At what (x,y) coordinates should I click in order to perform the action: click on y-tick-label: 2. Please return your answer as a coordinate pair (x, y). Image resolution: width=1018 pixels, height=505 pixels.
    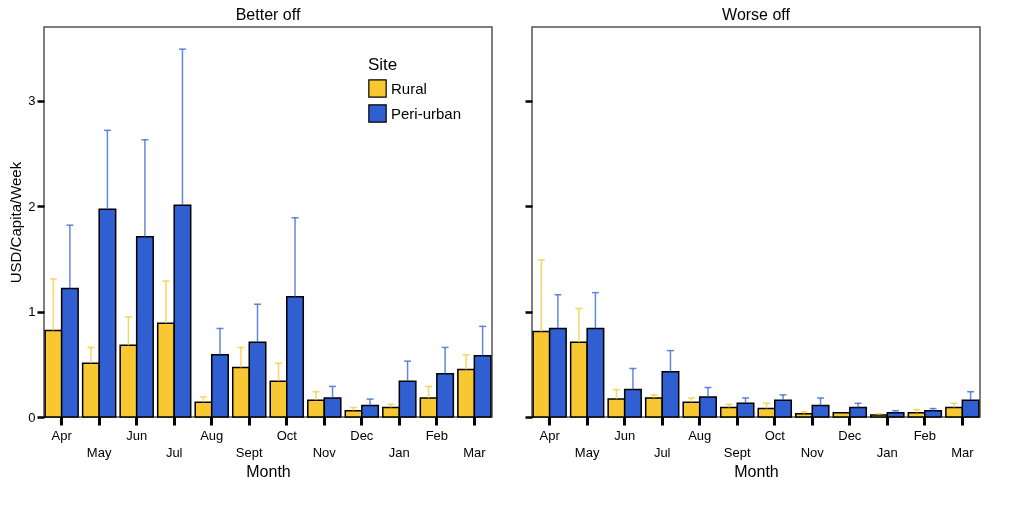
    Looking at the image, I should click on (32, 206).